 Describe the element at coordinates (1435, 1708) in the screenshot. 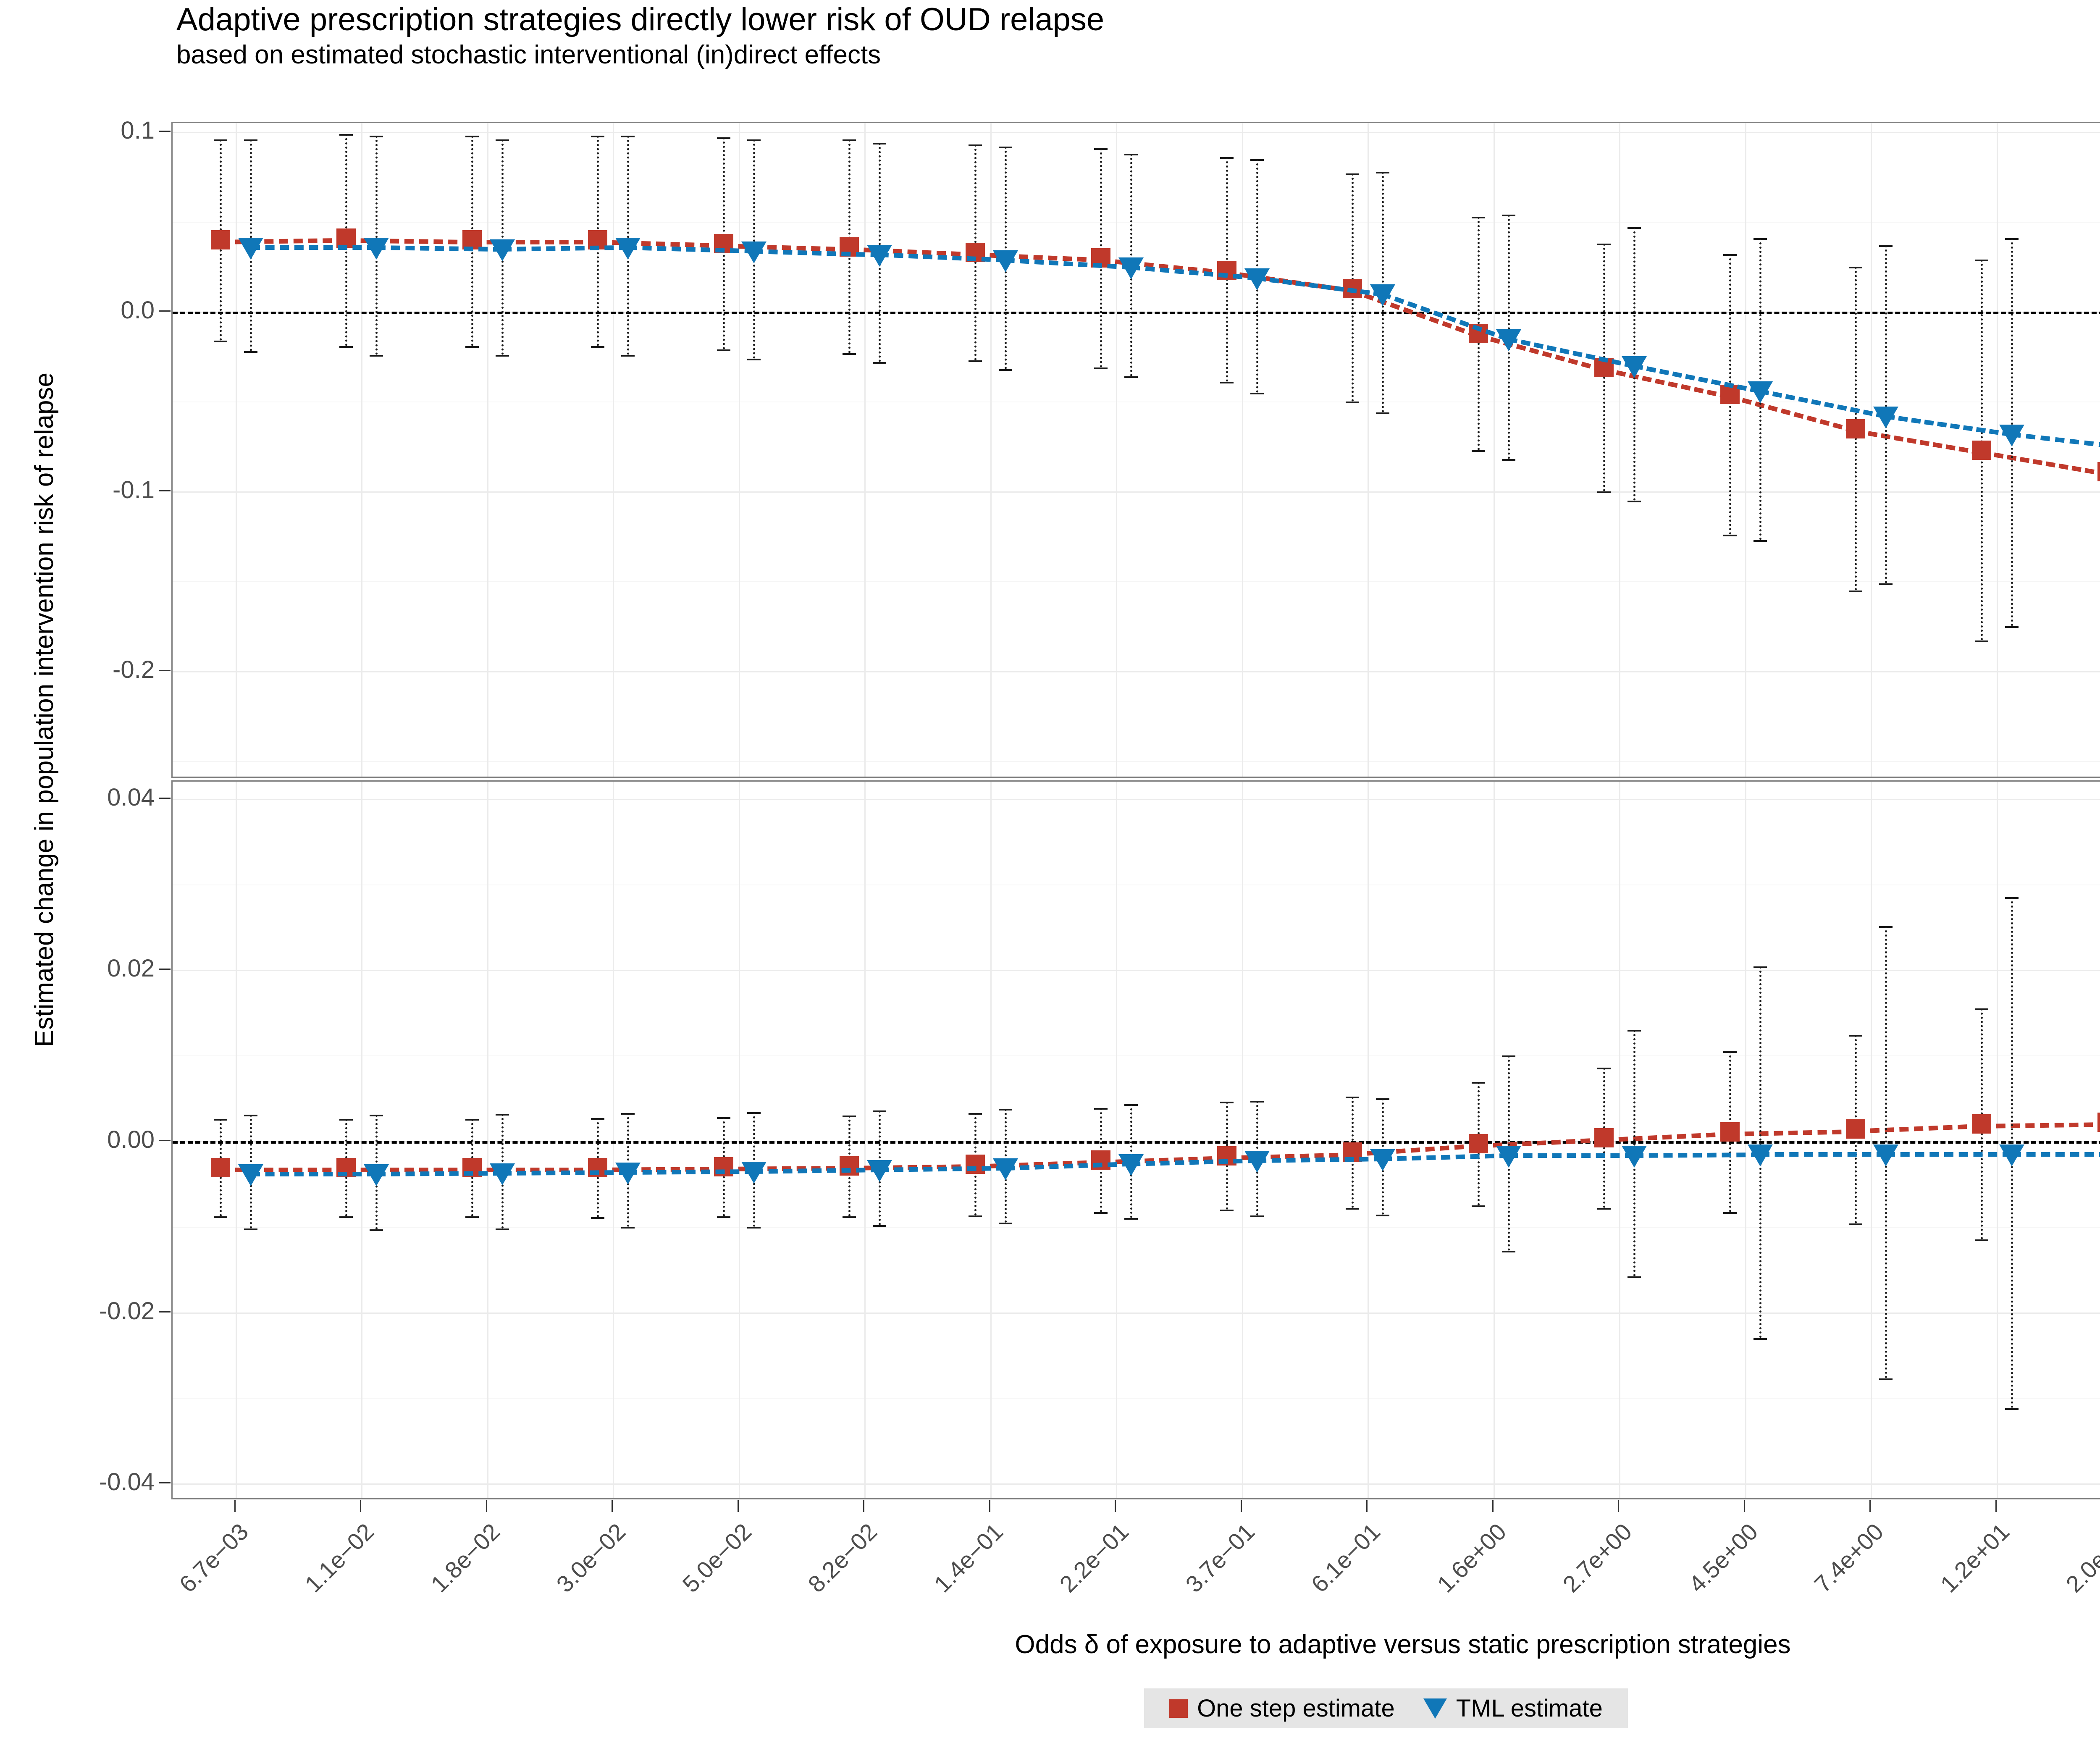

I see `triangle-down-marker-icon` at that location.